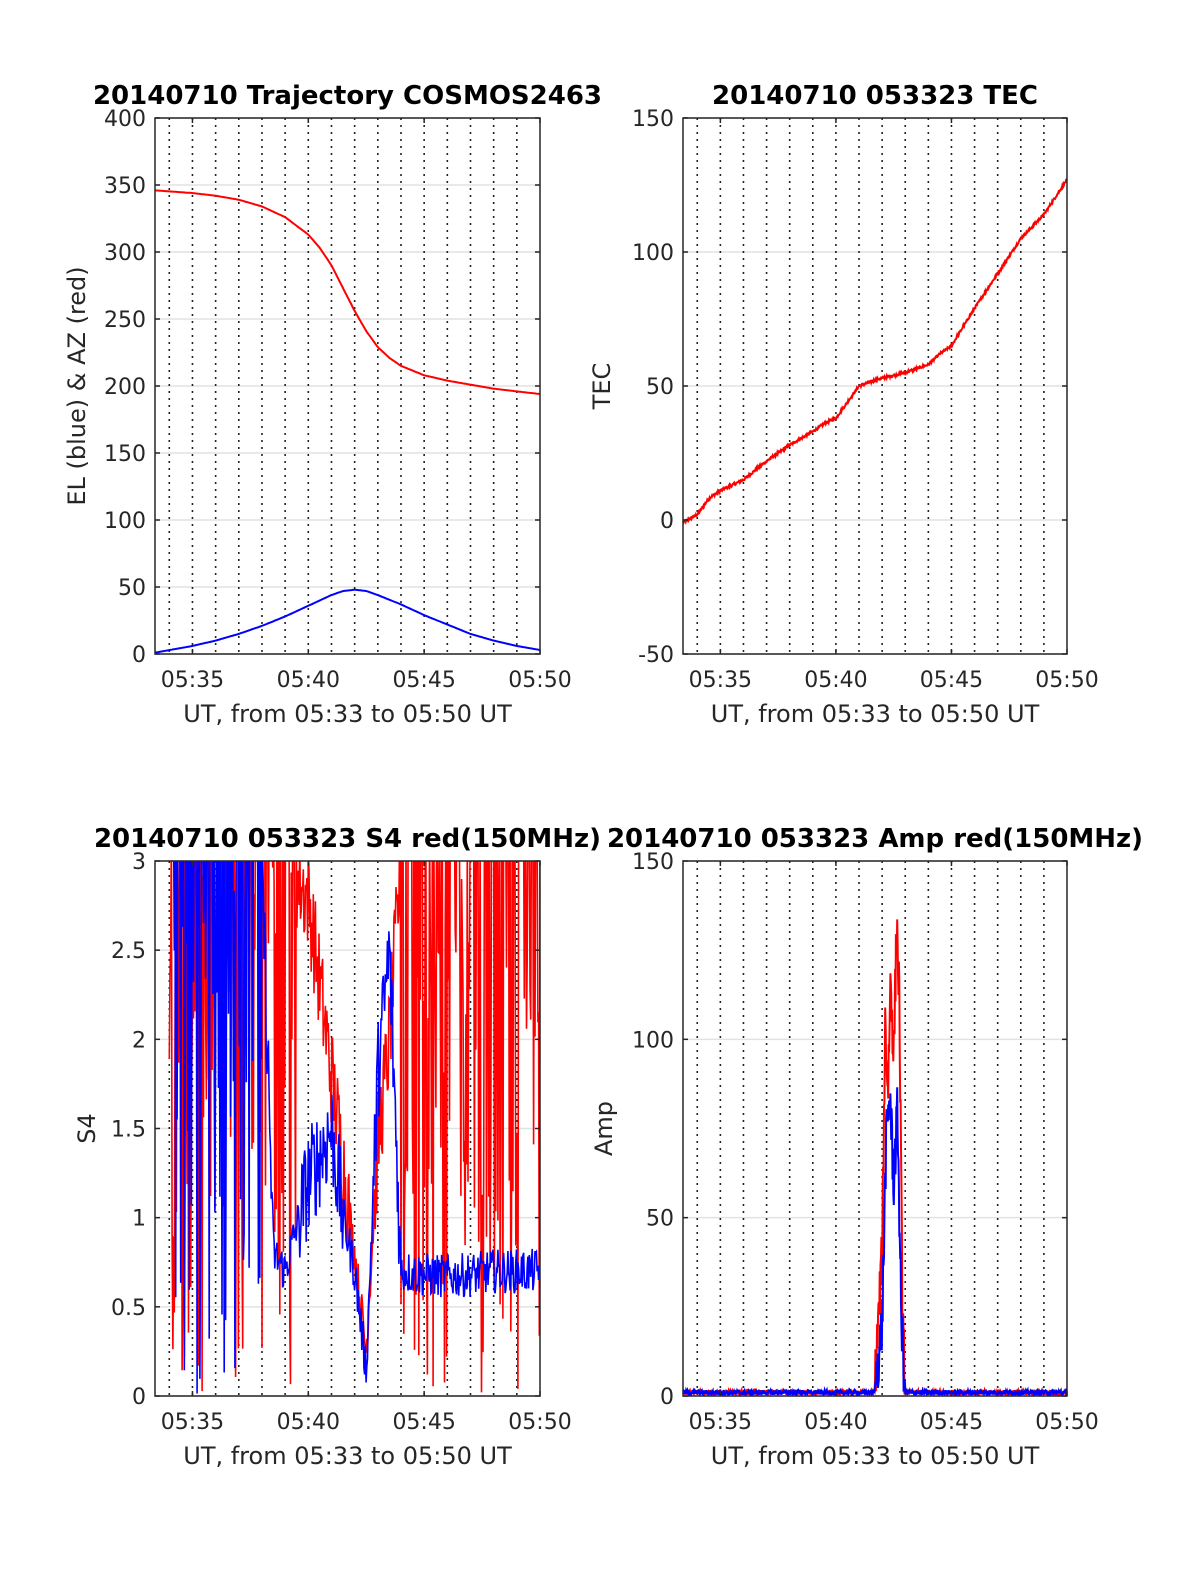 The image size is (1200, 1575). I want to click on y-tick-label: 200, so click(125, 387).